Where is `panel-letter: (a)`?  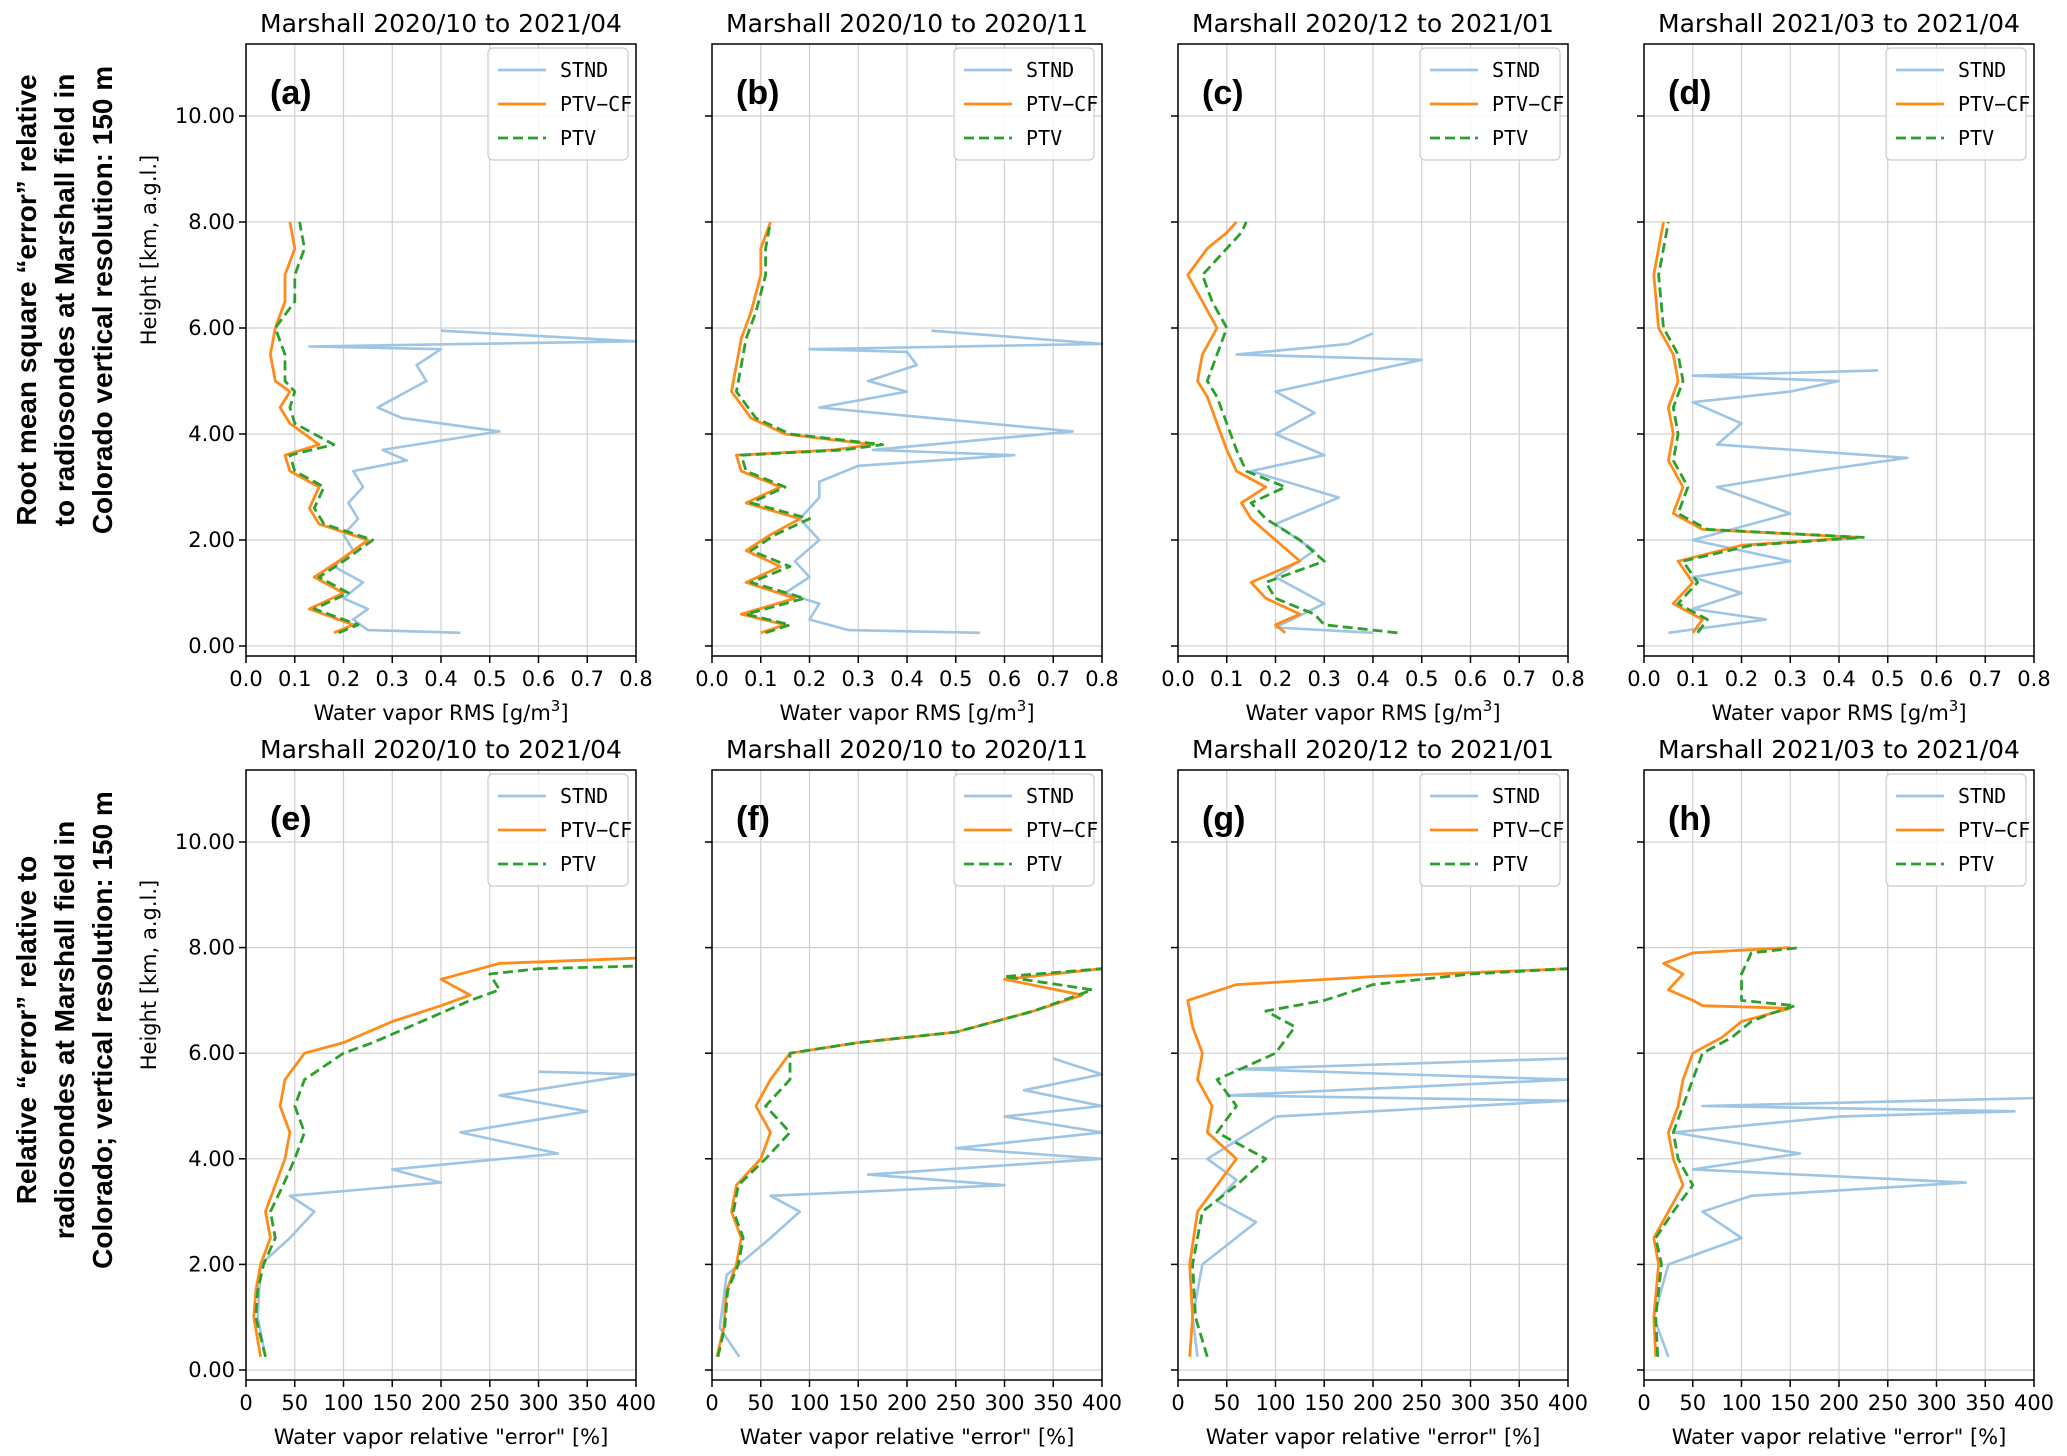
panel-letter: (a) is located at coordinates (291, 93).